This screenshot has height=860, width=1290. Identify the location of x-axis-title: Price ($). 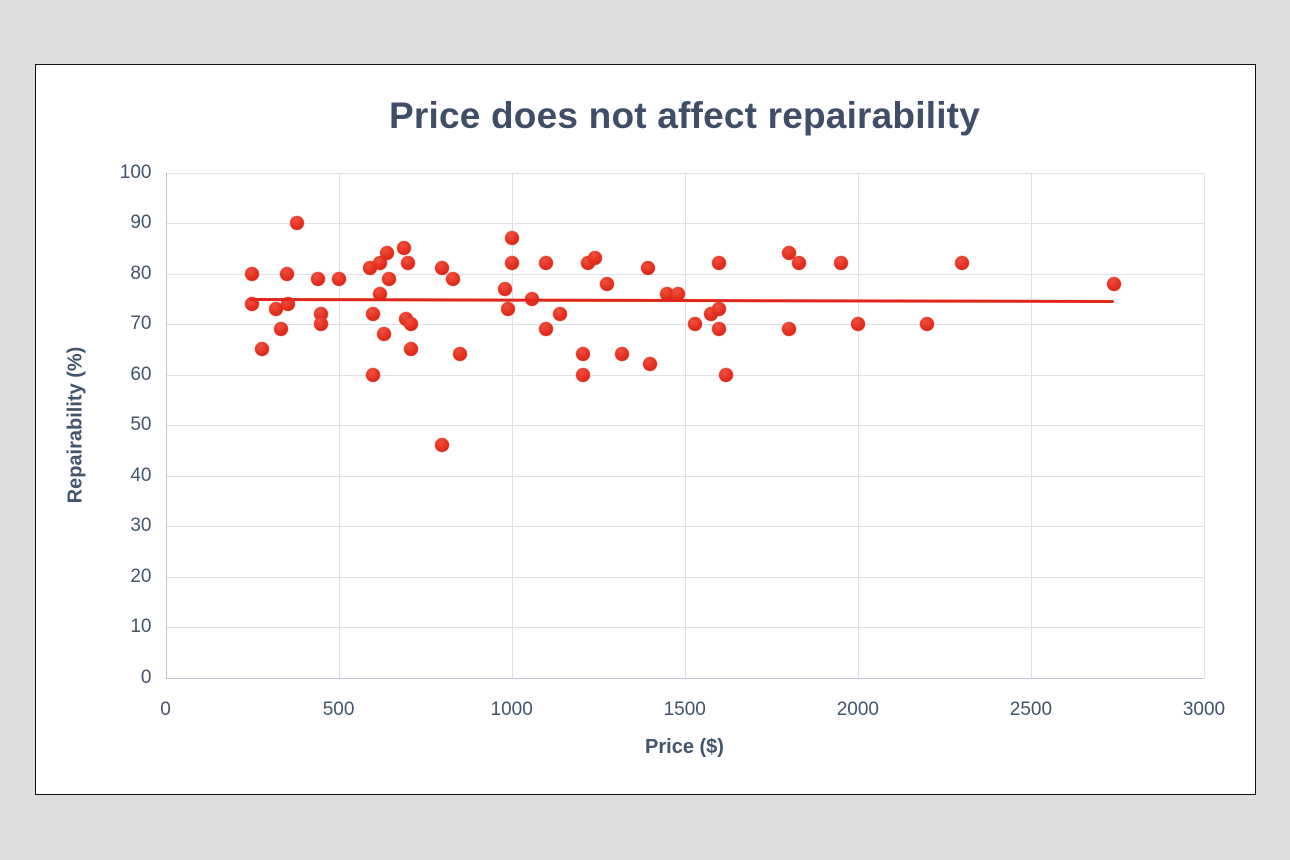
(684, 747).